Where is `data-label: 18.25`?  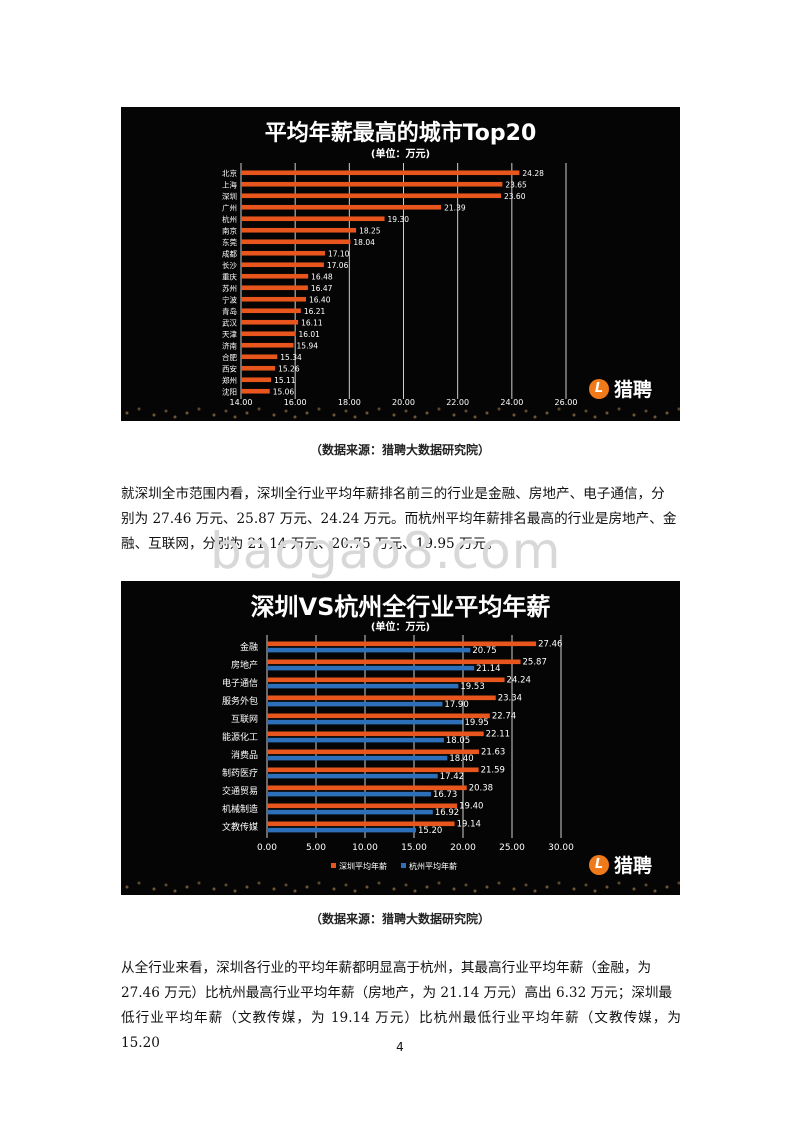
data-label: 18.25 is located at coordinates (370, 230).